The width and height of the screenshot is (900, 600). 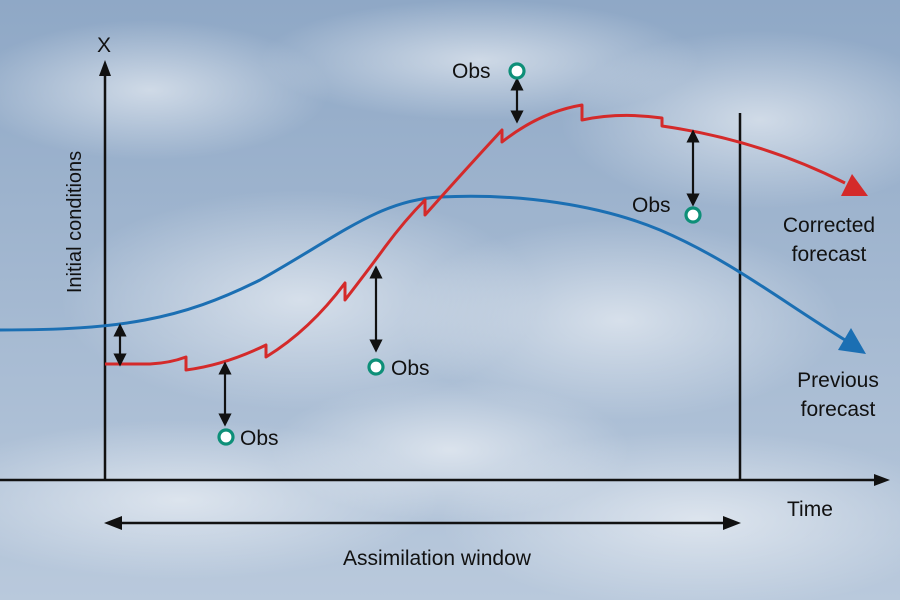 I want to click on obs-label-3: Obs, so click(x=471, y=71).